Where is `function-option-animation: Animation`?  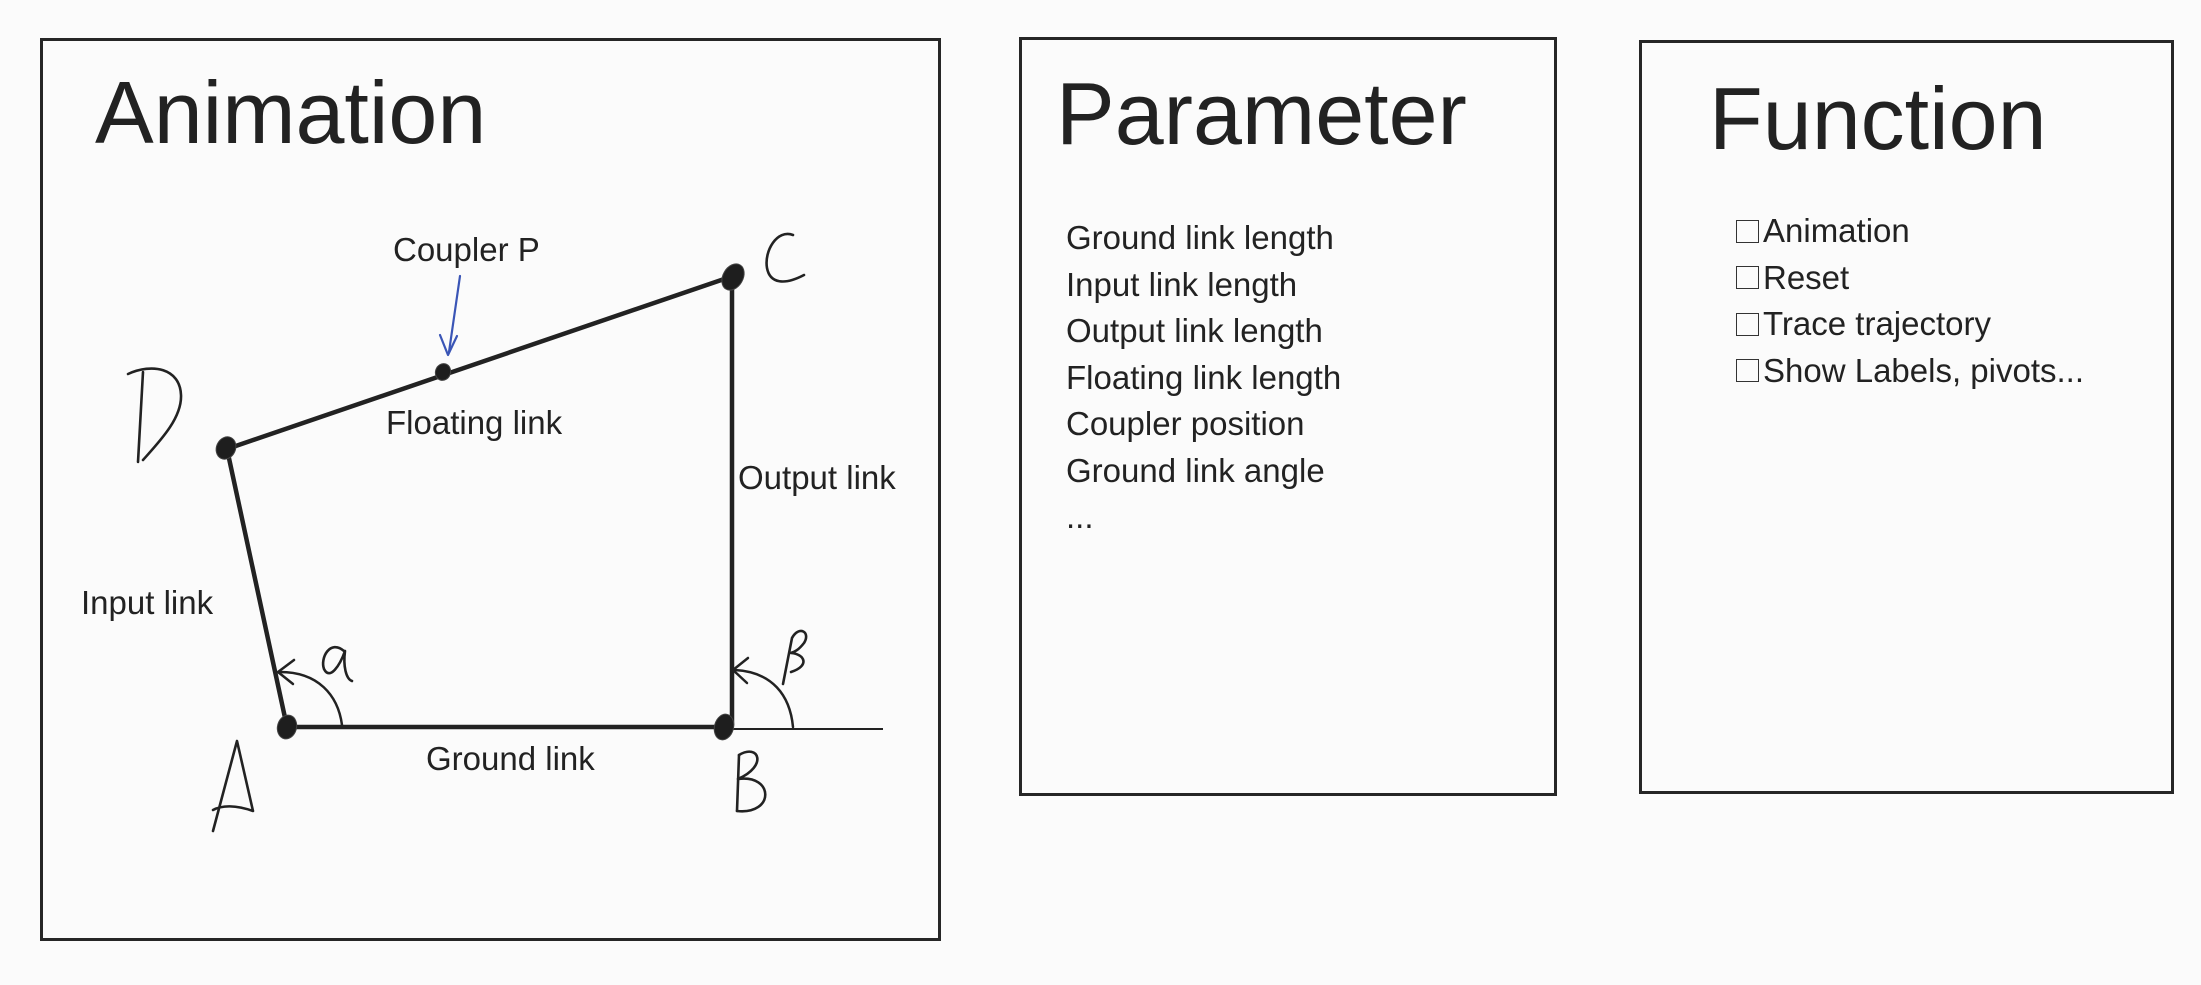
function-option-animation: Animation is located at coordinates (1910, 231).